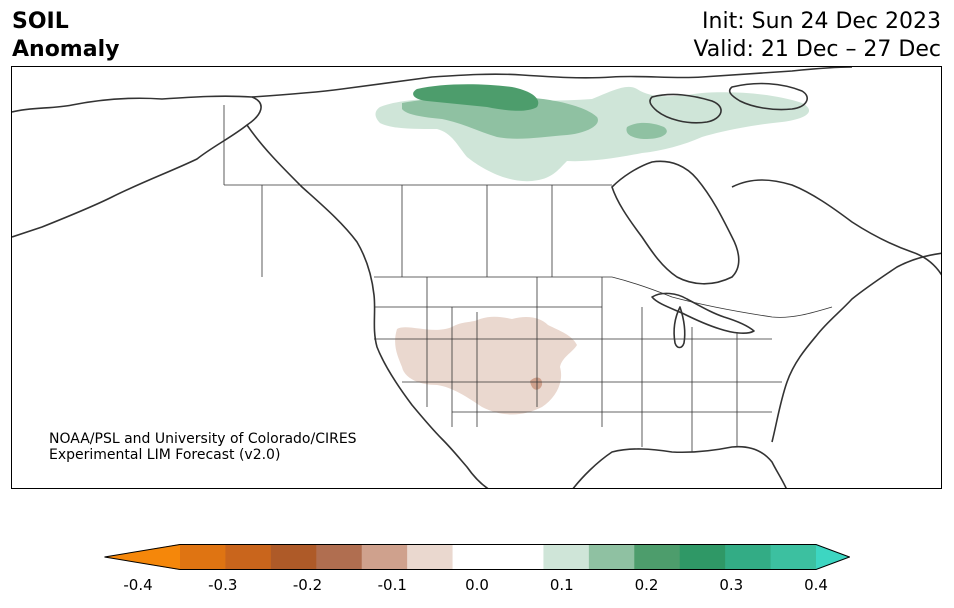  Describe the element at coordinates (137, 166) in the screenshot. I see `pacific-coastline` at that location.